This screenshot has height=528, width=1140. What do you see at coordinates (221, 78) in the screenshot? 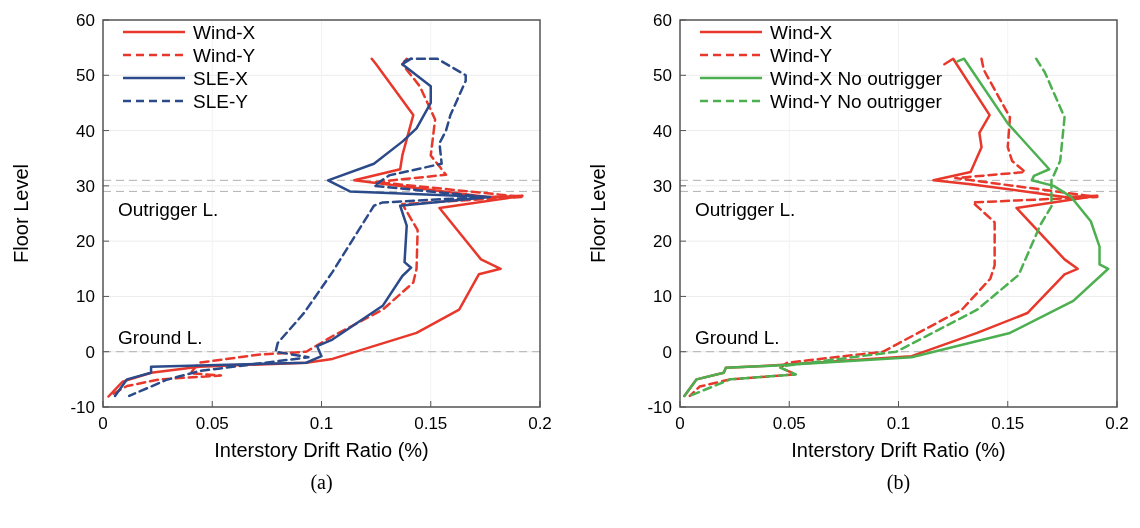
I see `legend-label: SLE-X` at bounding box center [221, 78].